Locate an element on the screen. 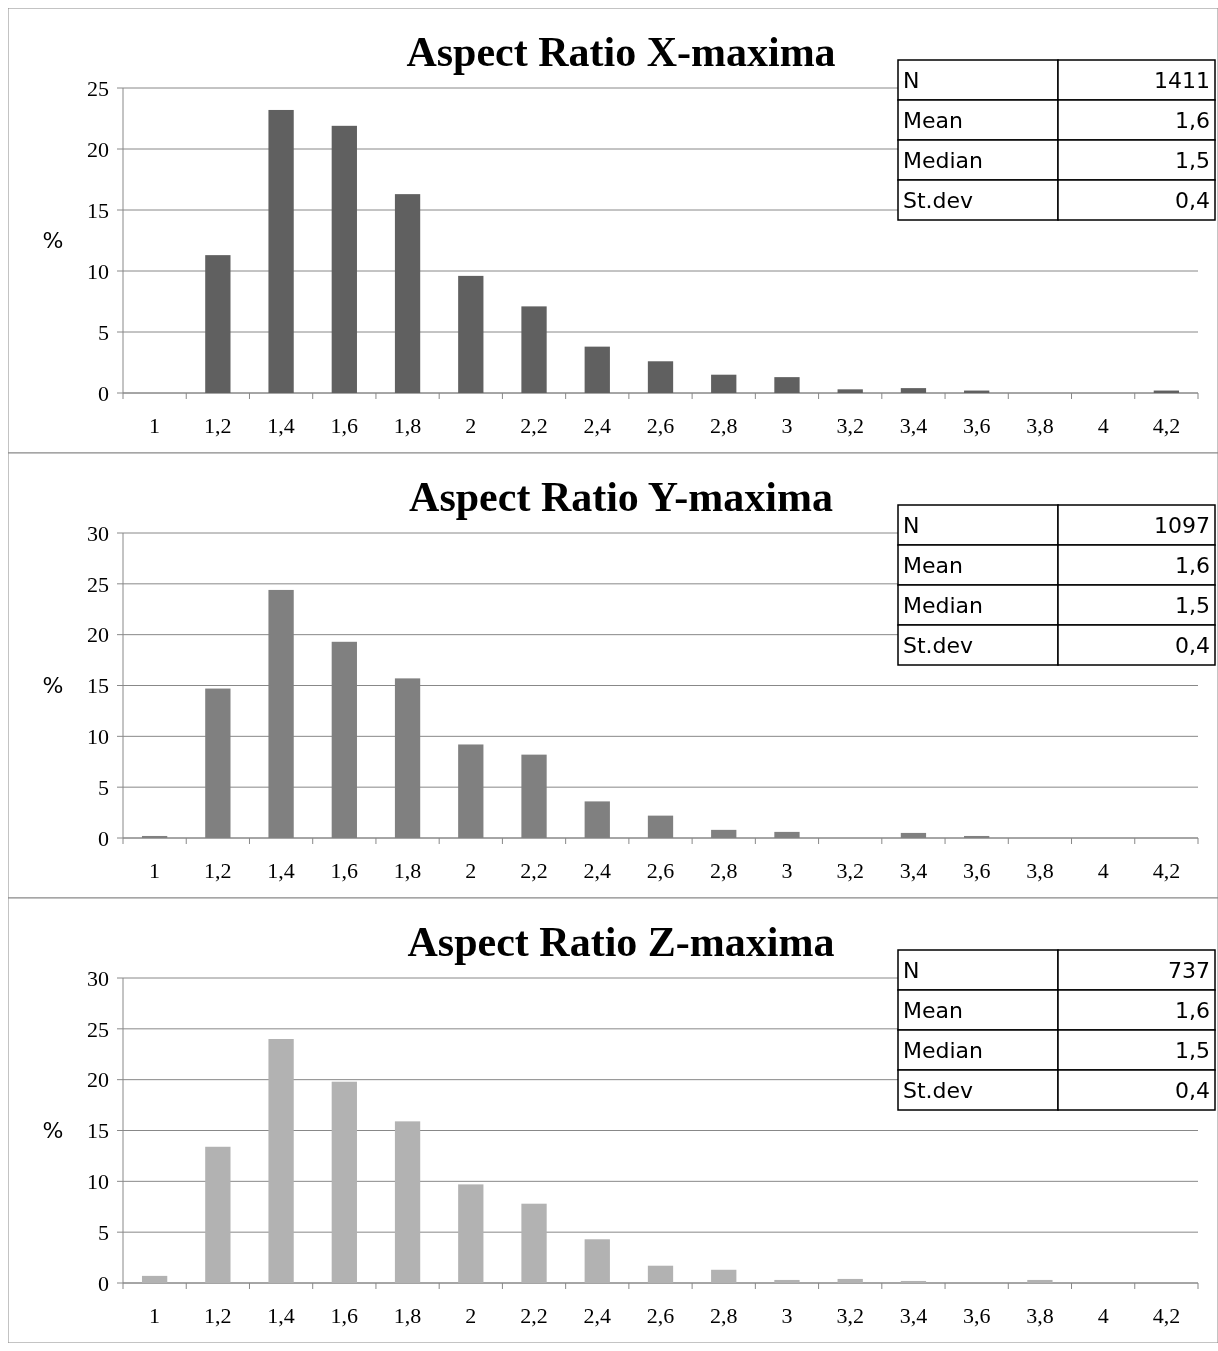  chart-title: Aspect Ratio Y-maxima is located at coordinates (621, 497).